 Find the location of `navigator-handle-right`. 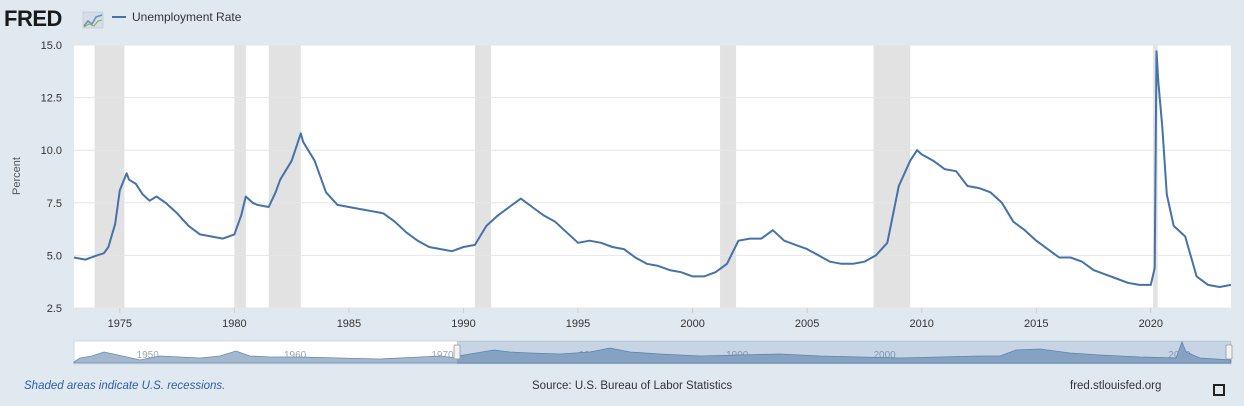

navigator-handle-right is located at coordinates (1229, 352).